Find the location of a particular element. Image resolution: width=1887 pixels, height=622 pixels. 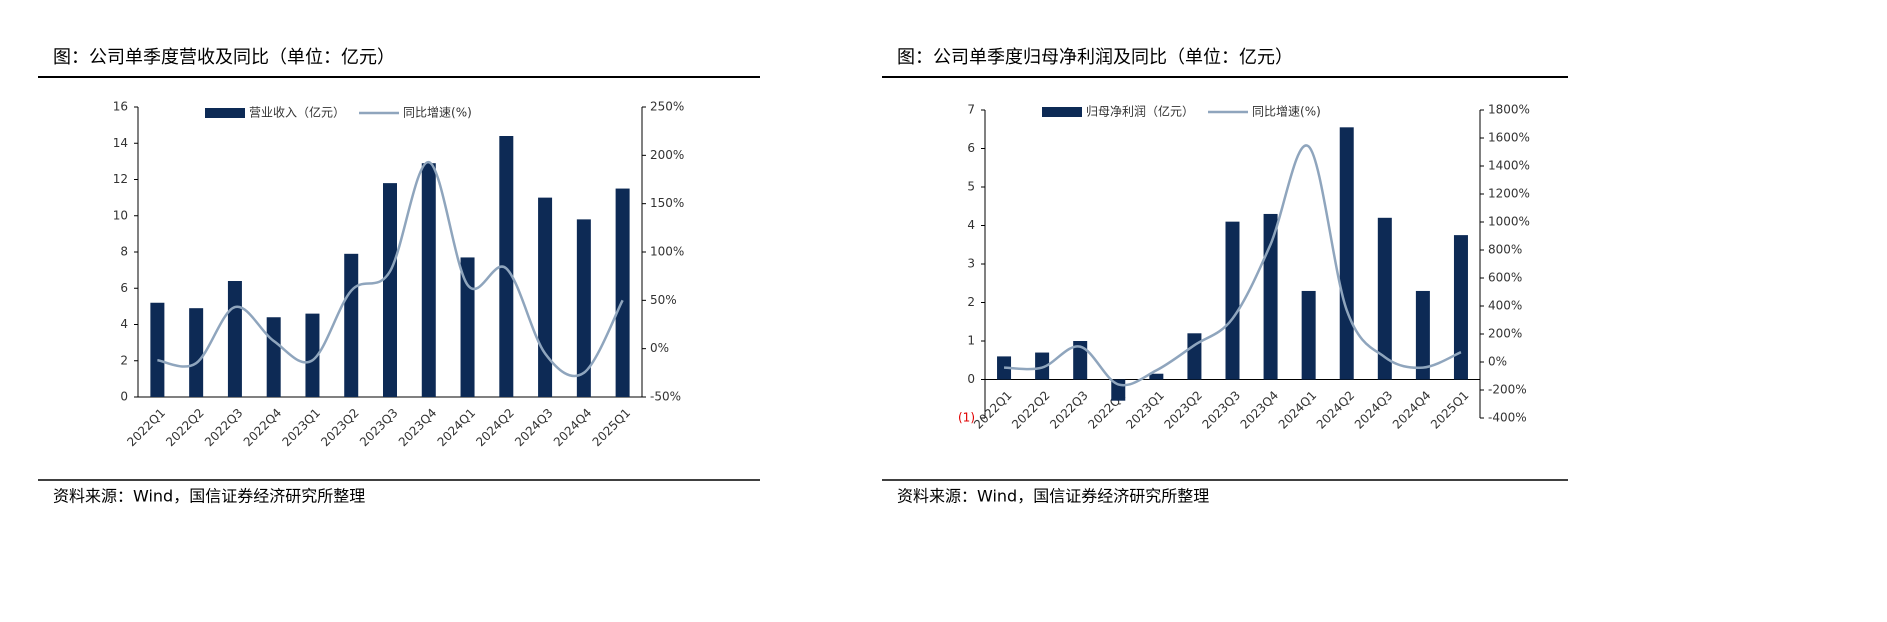

y-tick-label: 16 is located at coordinates (120, 107).